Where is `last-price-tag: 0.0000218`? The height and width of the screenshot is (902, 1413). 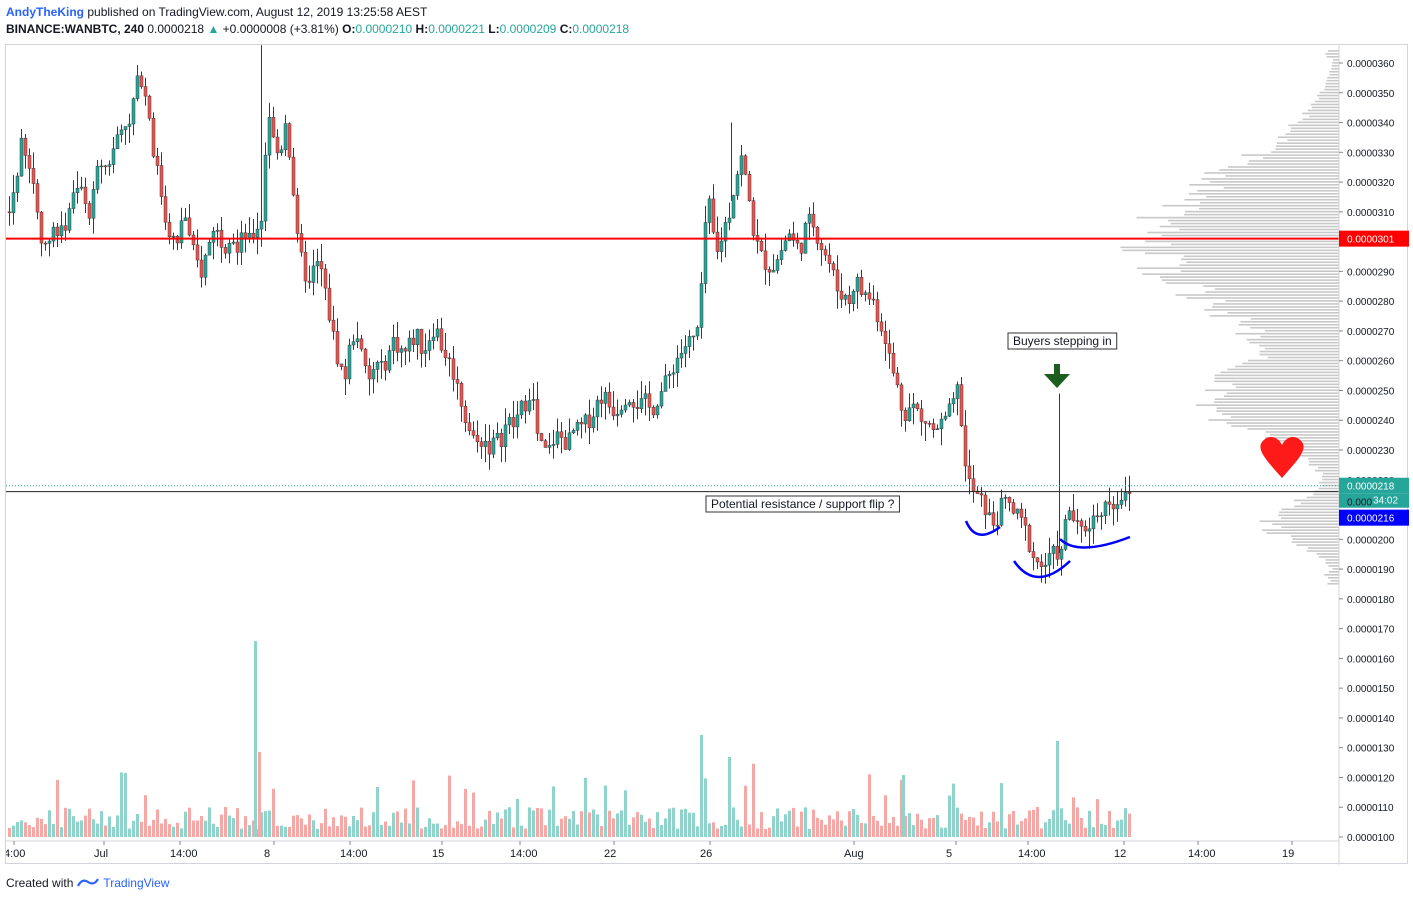
last-price-tag: 0.0000218 is located at coordinates (1374, 485).